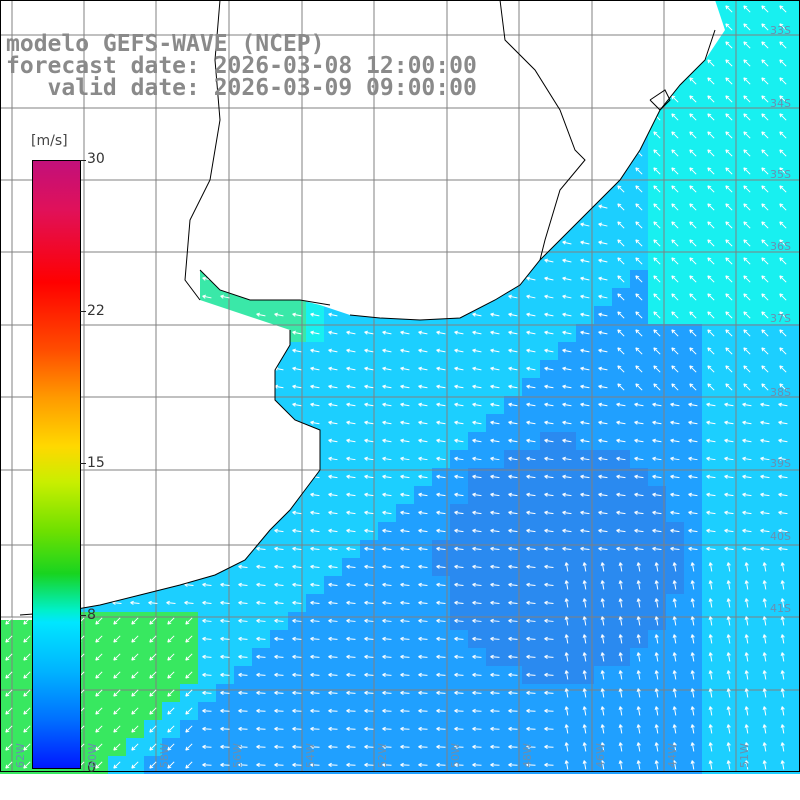  Describe the element at coordinates (780, 174) in the screenshot. I see `lat-label: 35S` at that location.